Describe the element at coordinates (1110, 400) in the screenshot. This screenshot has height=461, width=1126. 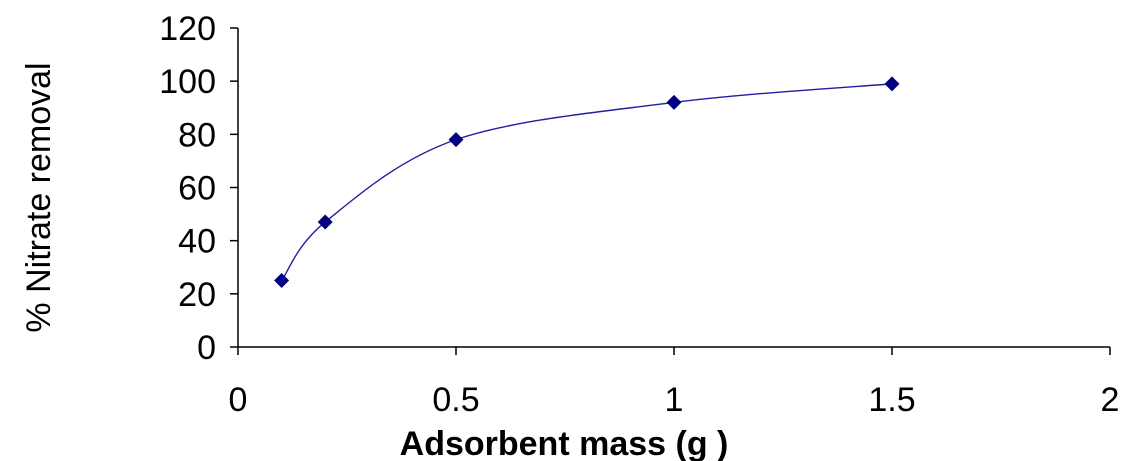
I see `x-tick-label: 2` at that location.